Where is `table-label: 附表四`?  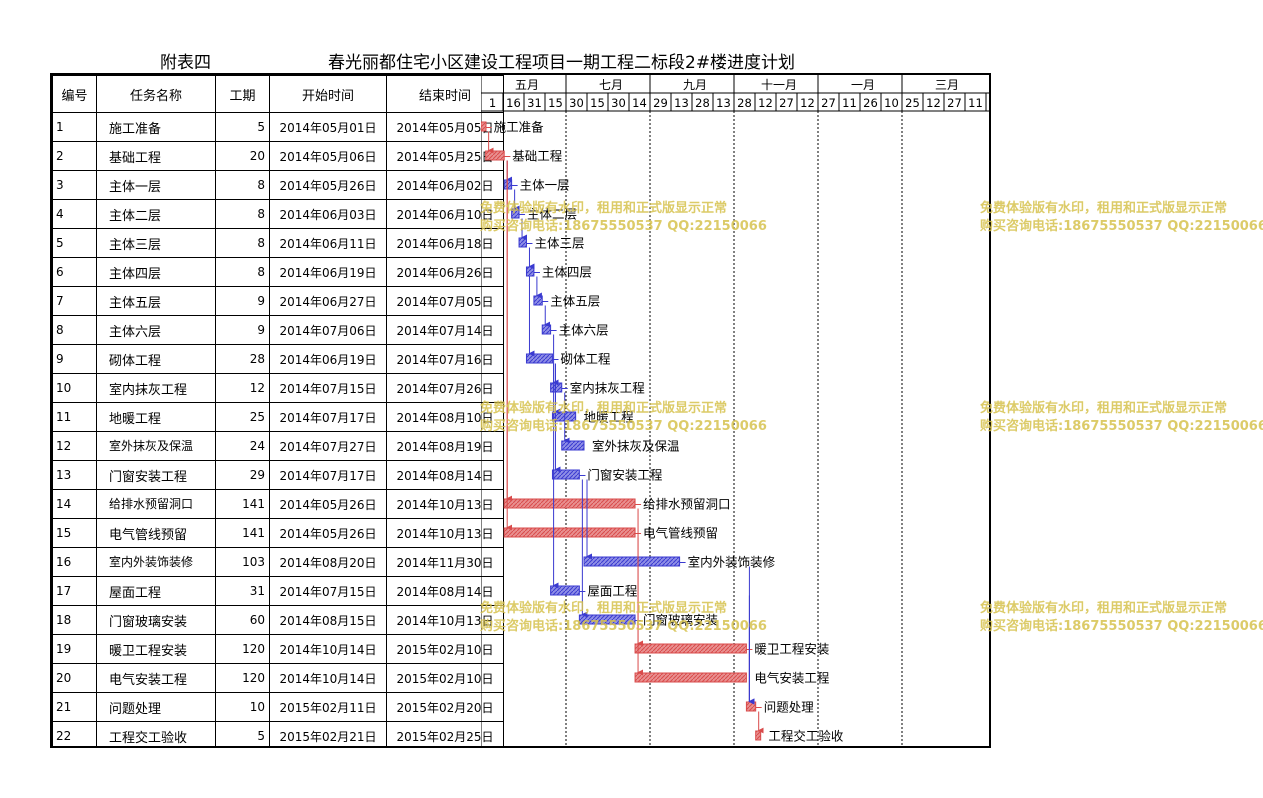 table-label: 附表四 is located at coordinates (185, 63).